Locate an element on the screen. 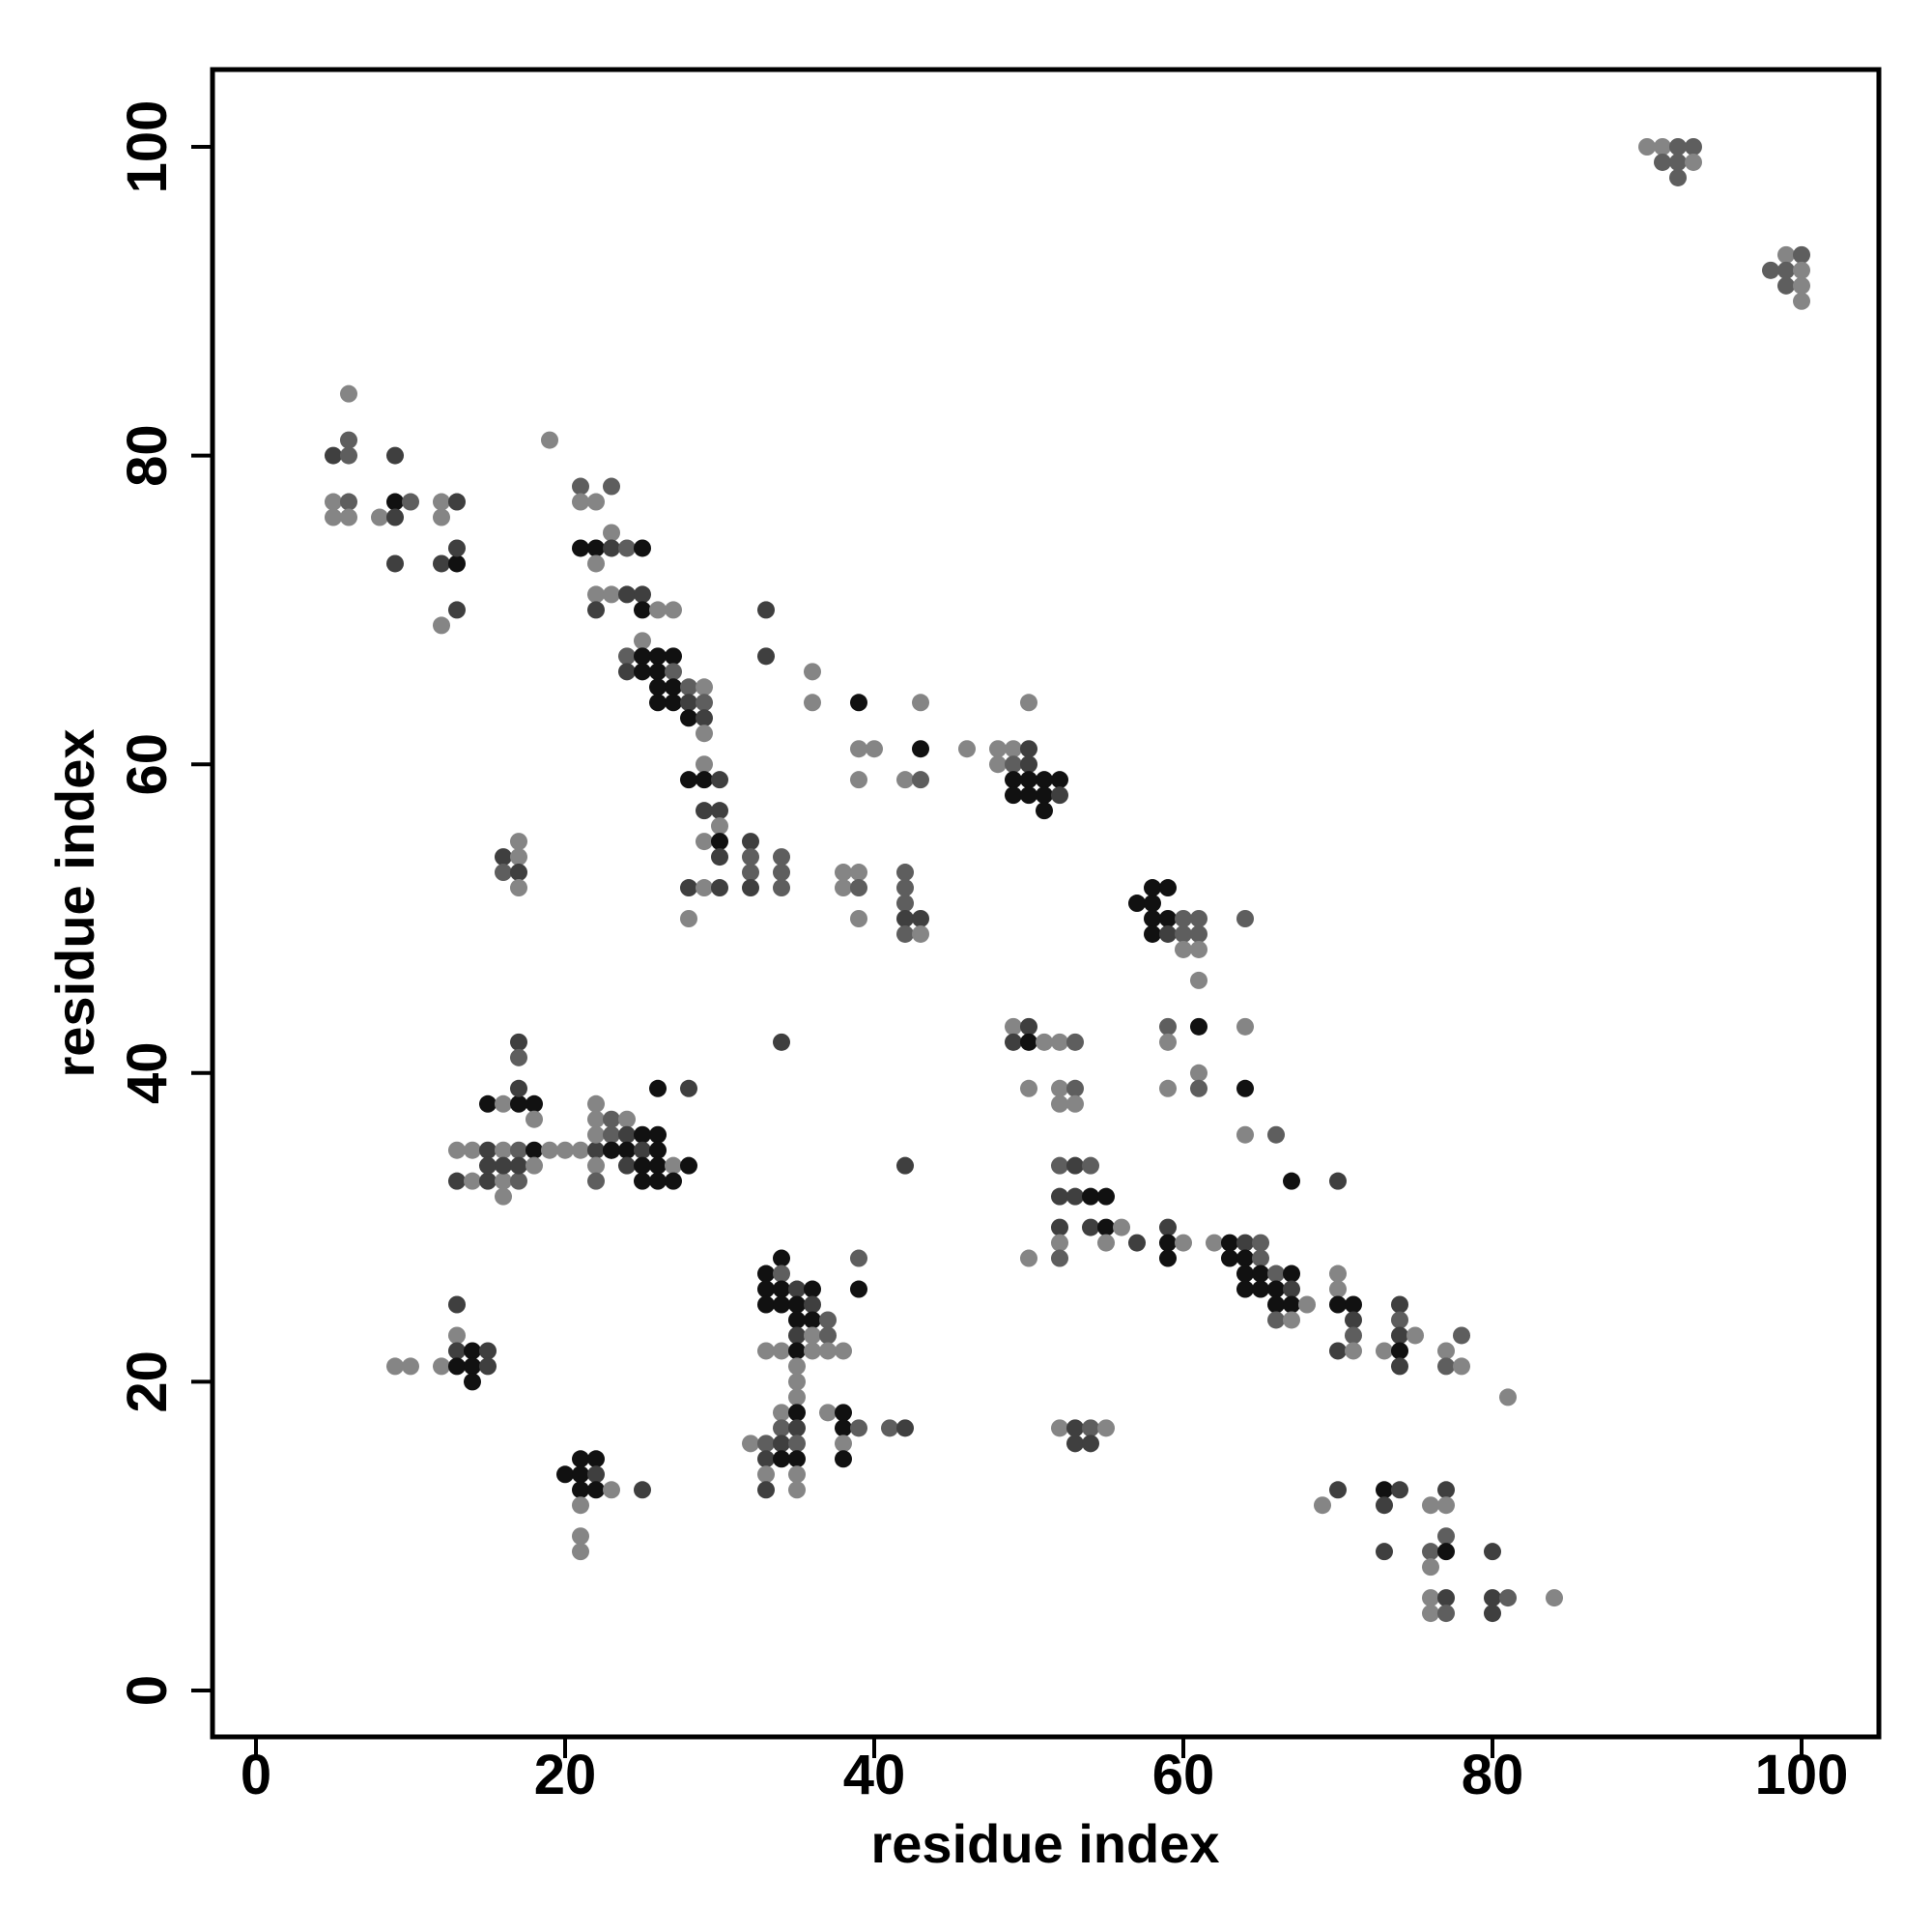 Image resolution: width=1932 pixels, height=1932 pixels. x-tick-label: 20 is located at coordinates (565, 1775).